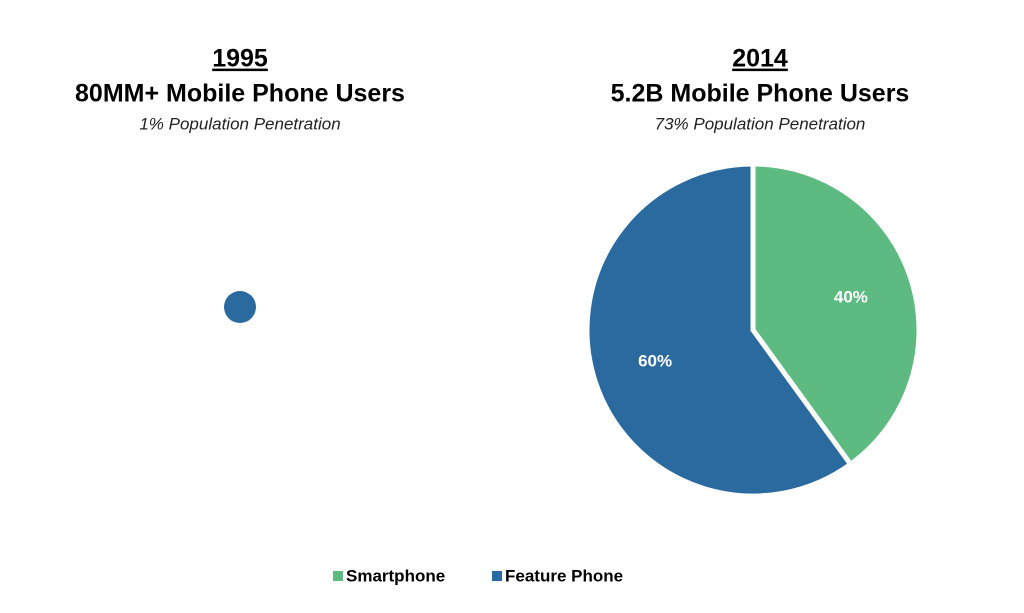  What do you see at coordinates (564, 575) in the screenshot?
I see `legend-label: Feature Phone` at bounding box center [564, 575].